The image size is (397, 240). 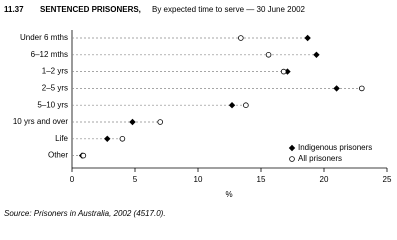 I want to click on chart-title: SENTENCED PRISONERS,, so click(x=90, y=9).